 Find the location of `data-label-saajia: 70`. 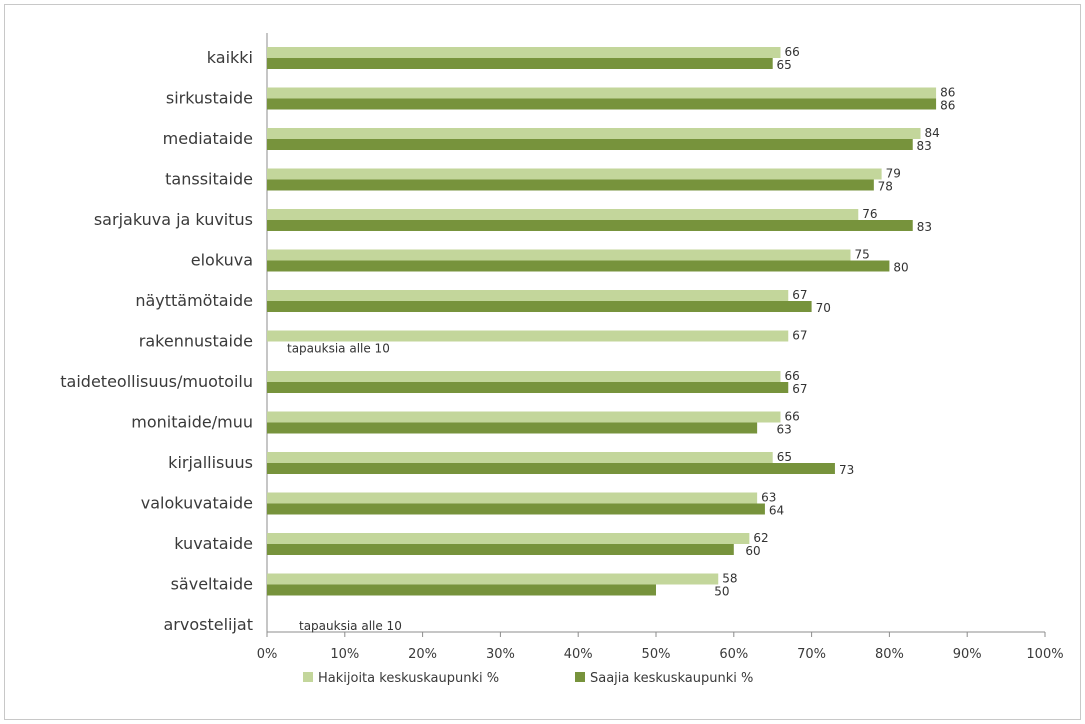

data-label-saajia: 70 is located at coordinates (823, 308).